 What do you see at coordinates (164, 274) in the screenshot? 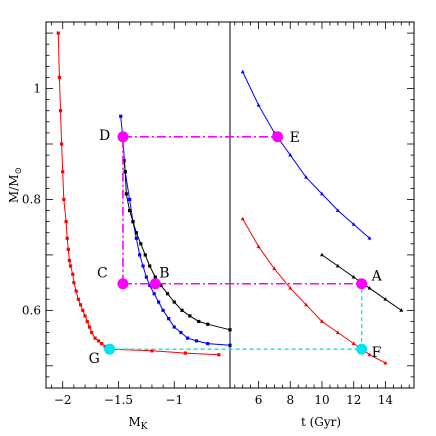
I see `point-label-b: B` at bounding box center [164, 274].